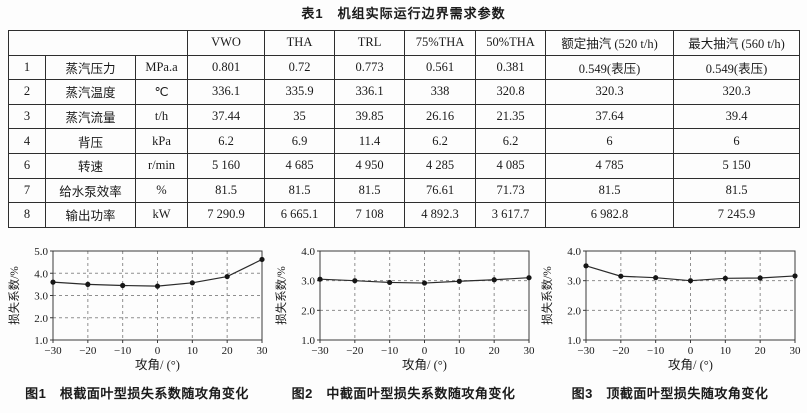 The height and width of the screenshot is (413, 807). What do you see at coordinates (226, 43) in the screenshot?
I see `column-header: VWO` at bounding box center [226, 43].